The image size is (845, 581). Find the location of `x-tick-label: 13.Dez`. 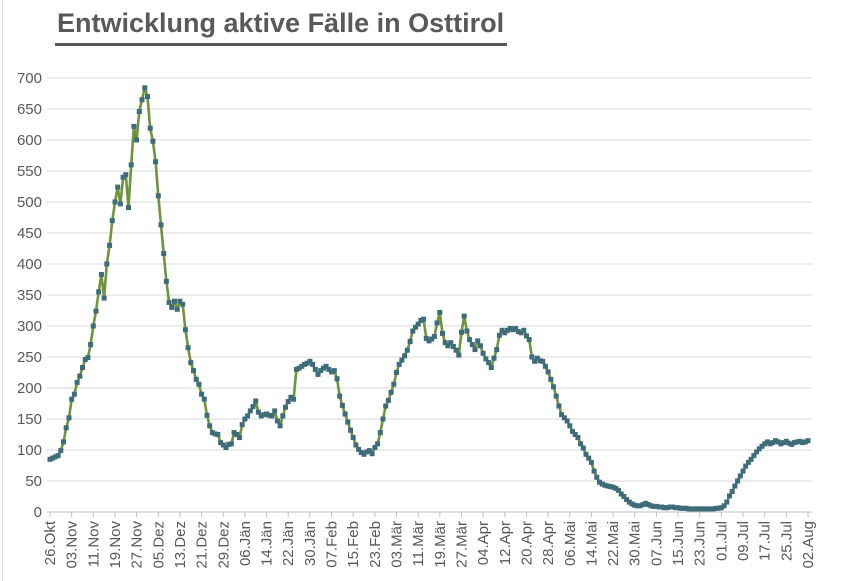

x-tick-label: 13.Dez is located at coordinates (180, 545).